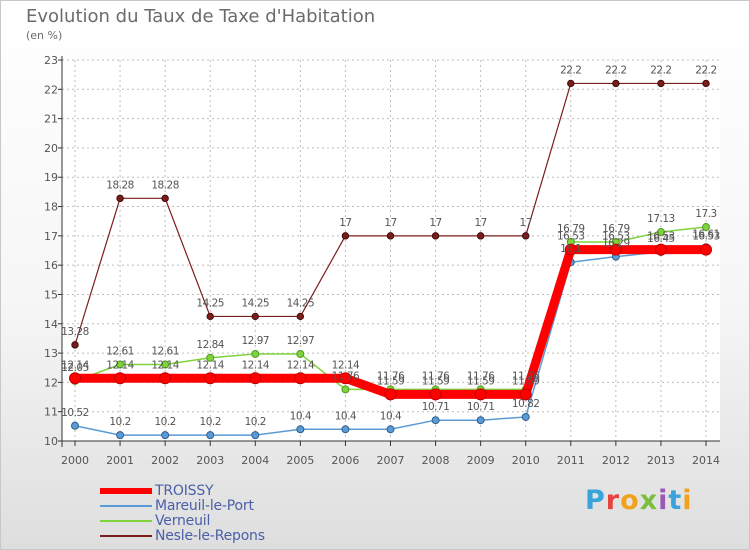 Image resolution: width=750 pixels, height=550 pixels. What do you see at coordinates (616, 460) in the screenshot?
I see `x-tick-label: 2012` at bounding box center [616, 460].